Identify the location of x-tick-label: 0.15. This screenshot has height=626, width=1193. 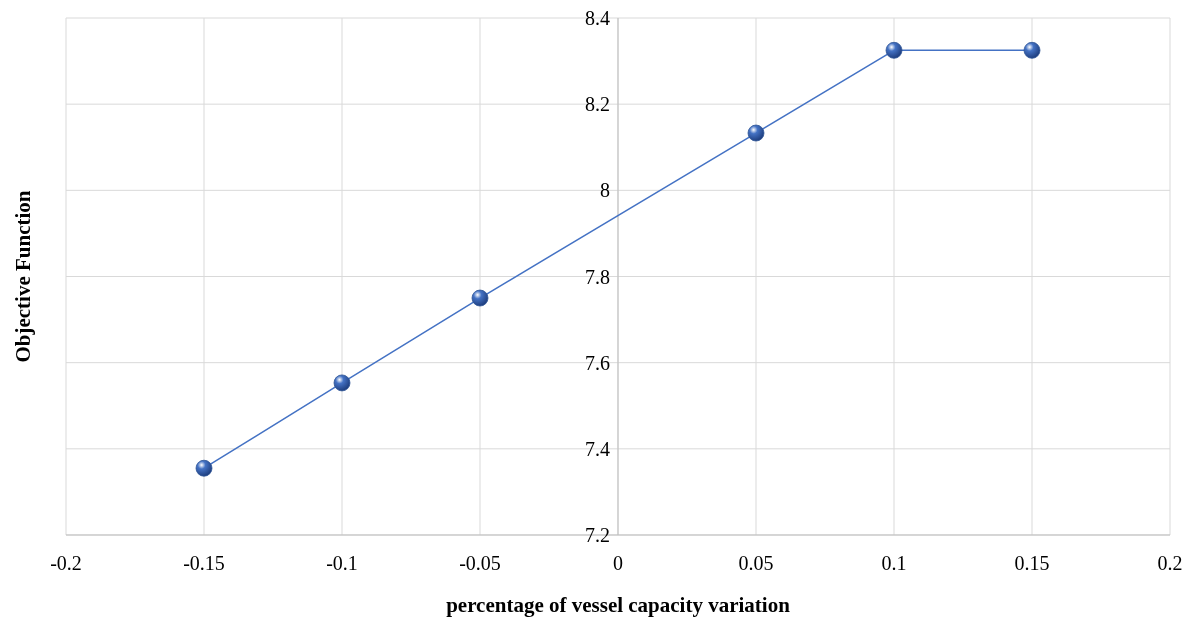
(1032, 563).